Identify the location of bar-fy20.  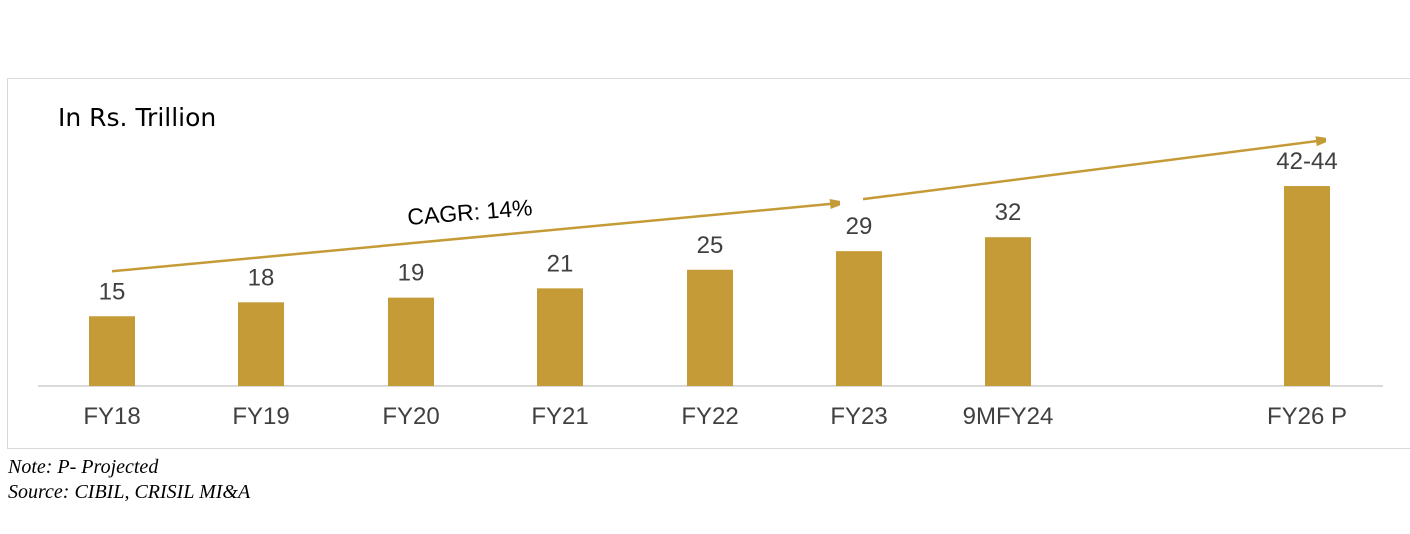
(411, 341).